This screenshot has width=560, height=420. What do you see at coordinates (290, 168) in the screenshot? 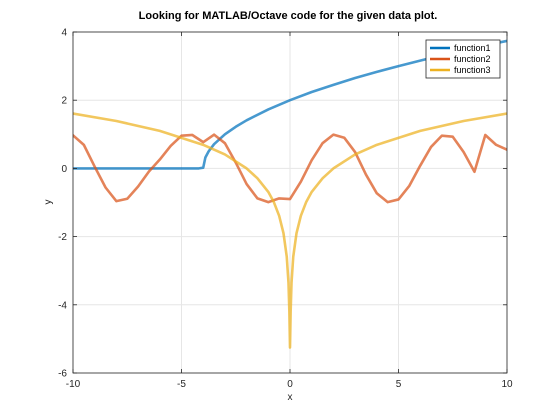
I see `series-line-function2` at bounding box center [290, 168].